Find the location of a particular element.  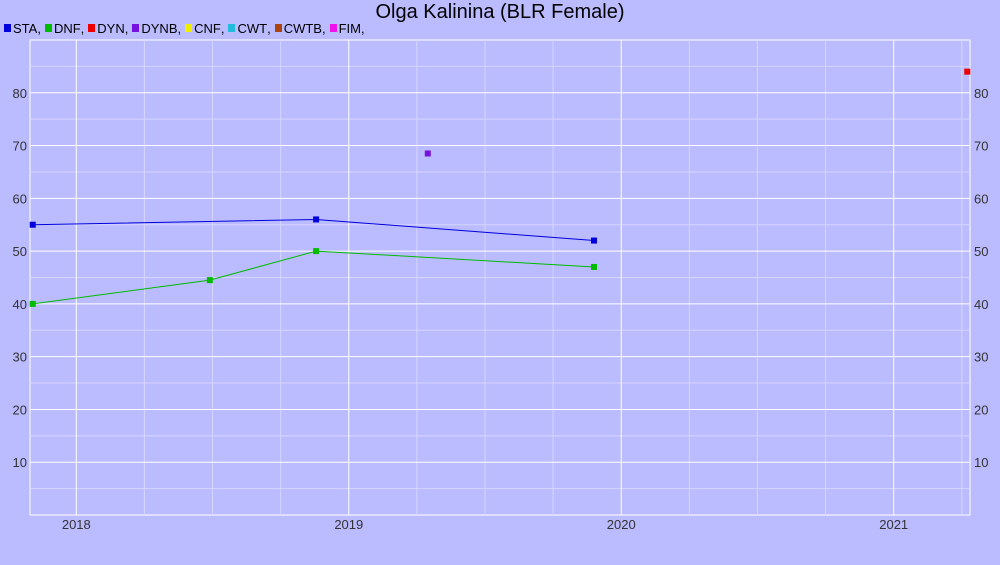

legend-item-cnf: CNF, is located at coordinates (204, 28).